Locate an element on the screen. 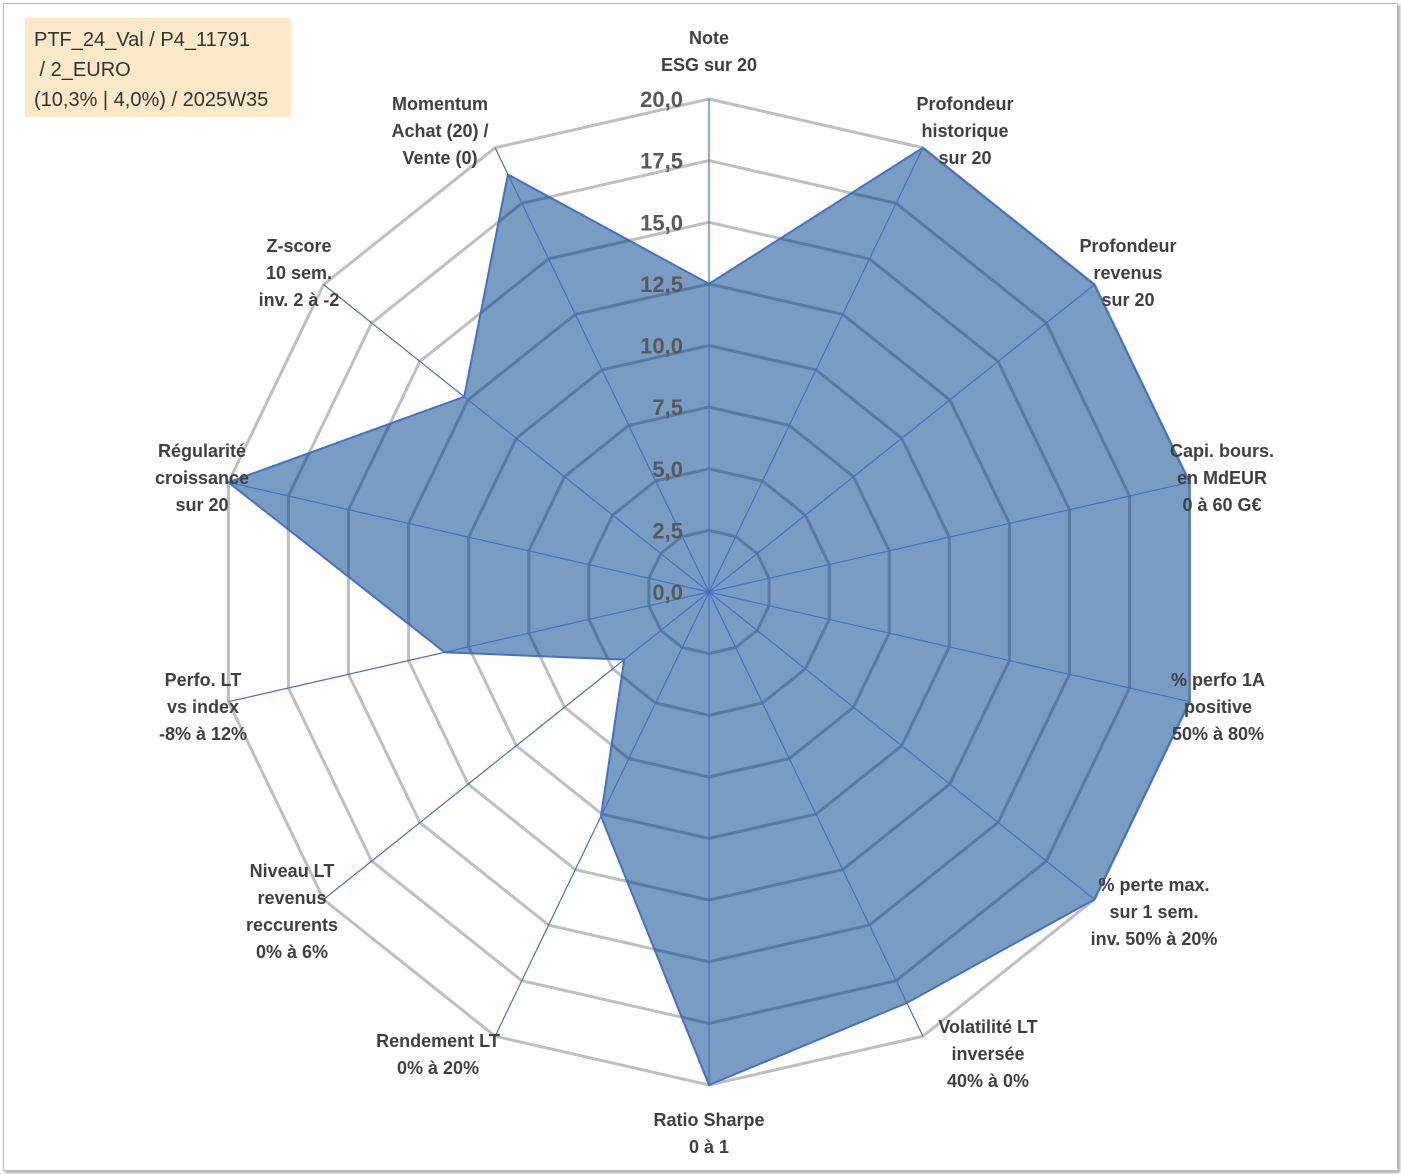 The image size is (1401, 1174). tick-label: 0,0 is located at coordinates (667, 592).